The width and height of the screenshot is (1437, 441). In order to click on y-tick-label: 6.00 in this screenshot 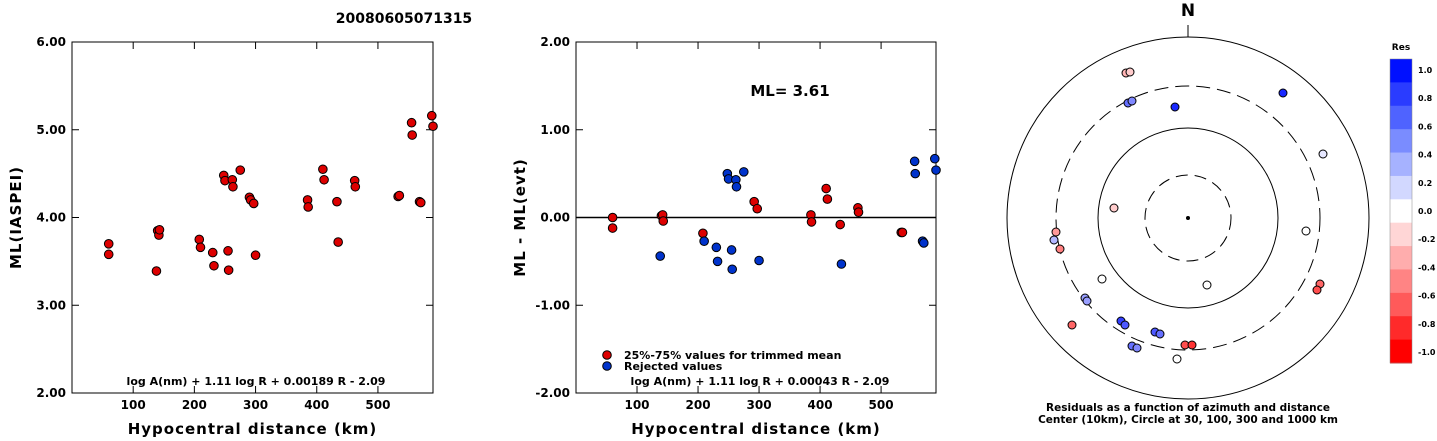, I will do `click(51, 42)`.